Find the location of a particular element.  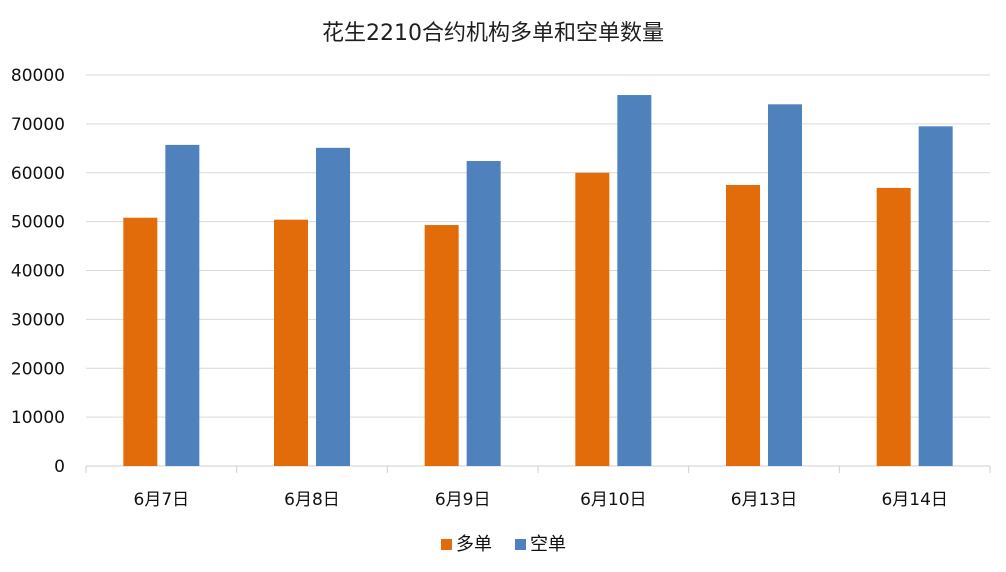

x-tick-label: 6月7日 is located at coordinates (162, 500).